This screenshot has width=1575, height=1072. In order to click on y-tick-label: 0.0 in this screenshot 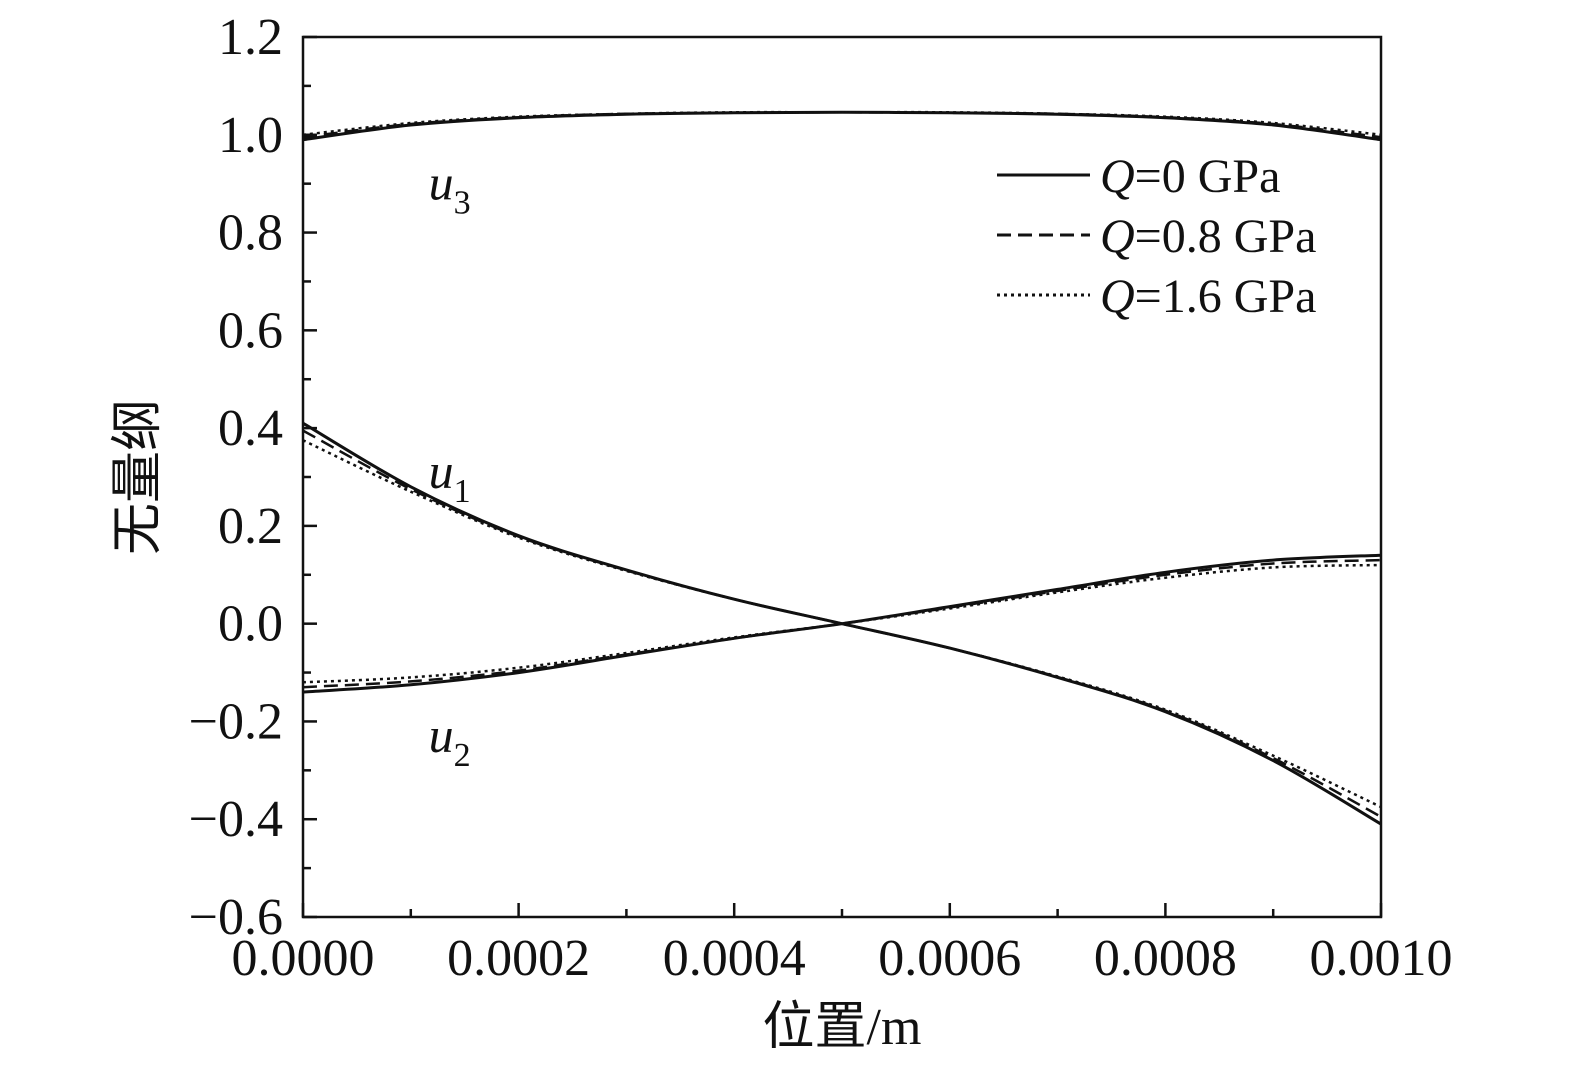, I will do `click(250, 624)`.